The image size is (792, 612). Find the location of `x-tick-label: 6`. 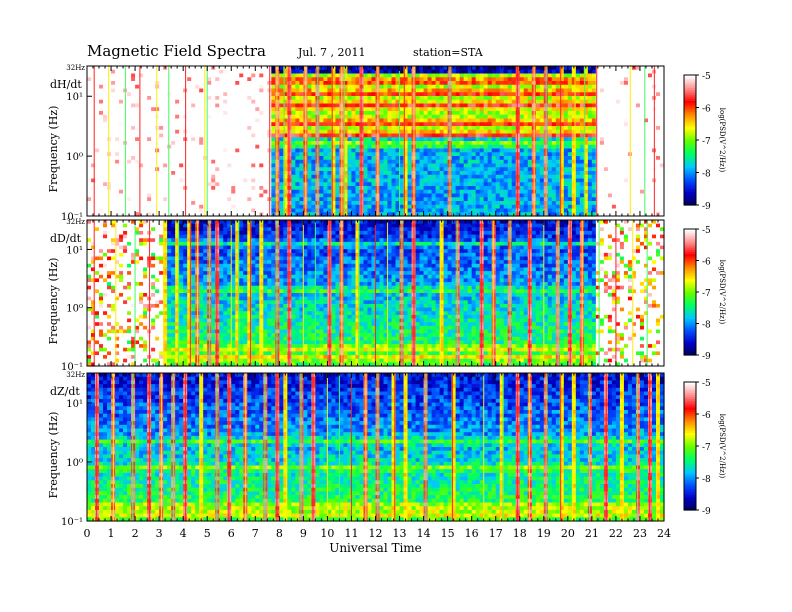

x-tick-label: 6 is located at coordinates (231, 533).